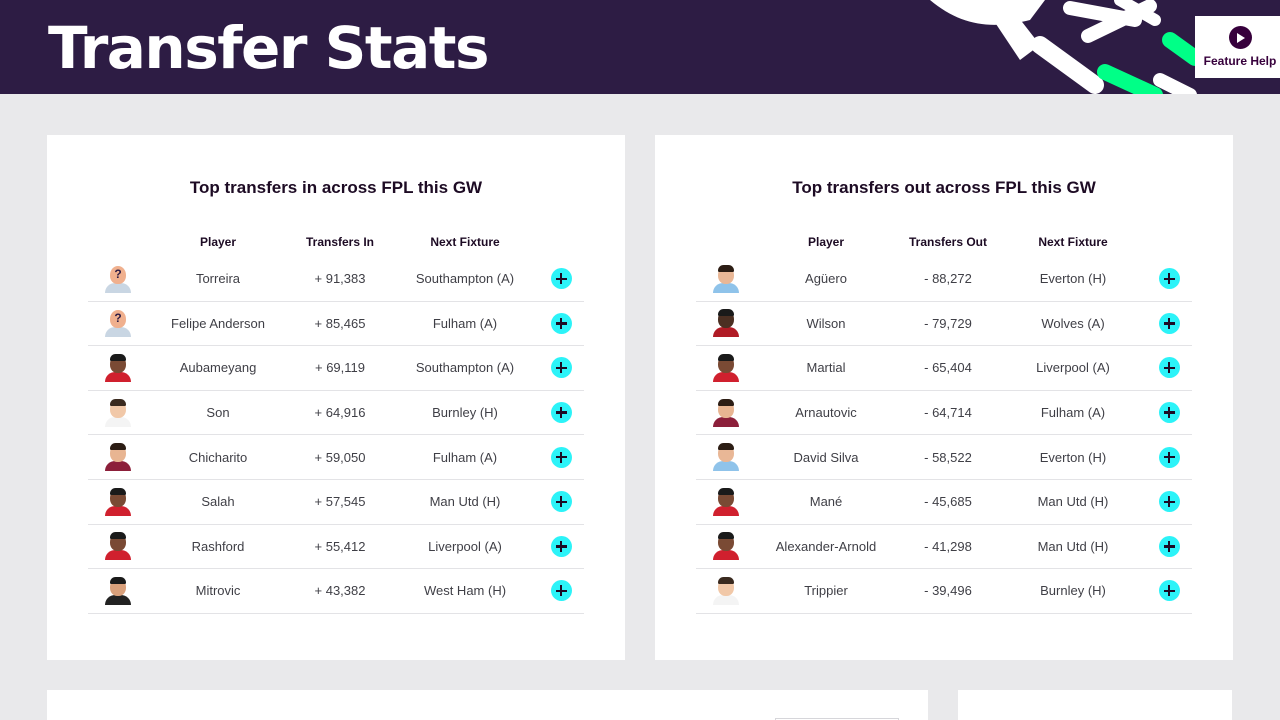 The width and height of the screenshot is (1280, 720). What do you see at coordinates (1240, 37) in the screenshot?
I see `play-icon` at bounding box center [1240, 37].